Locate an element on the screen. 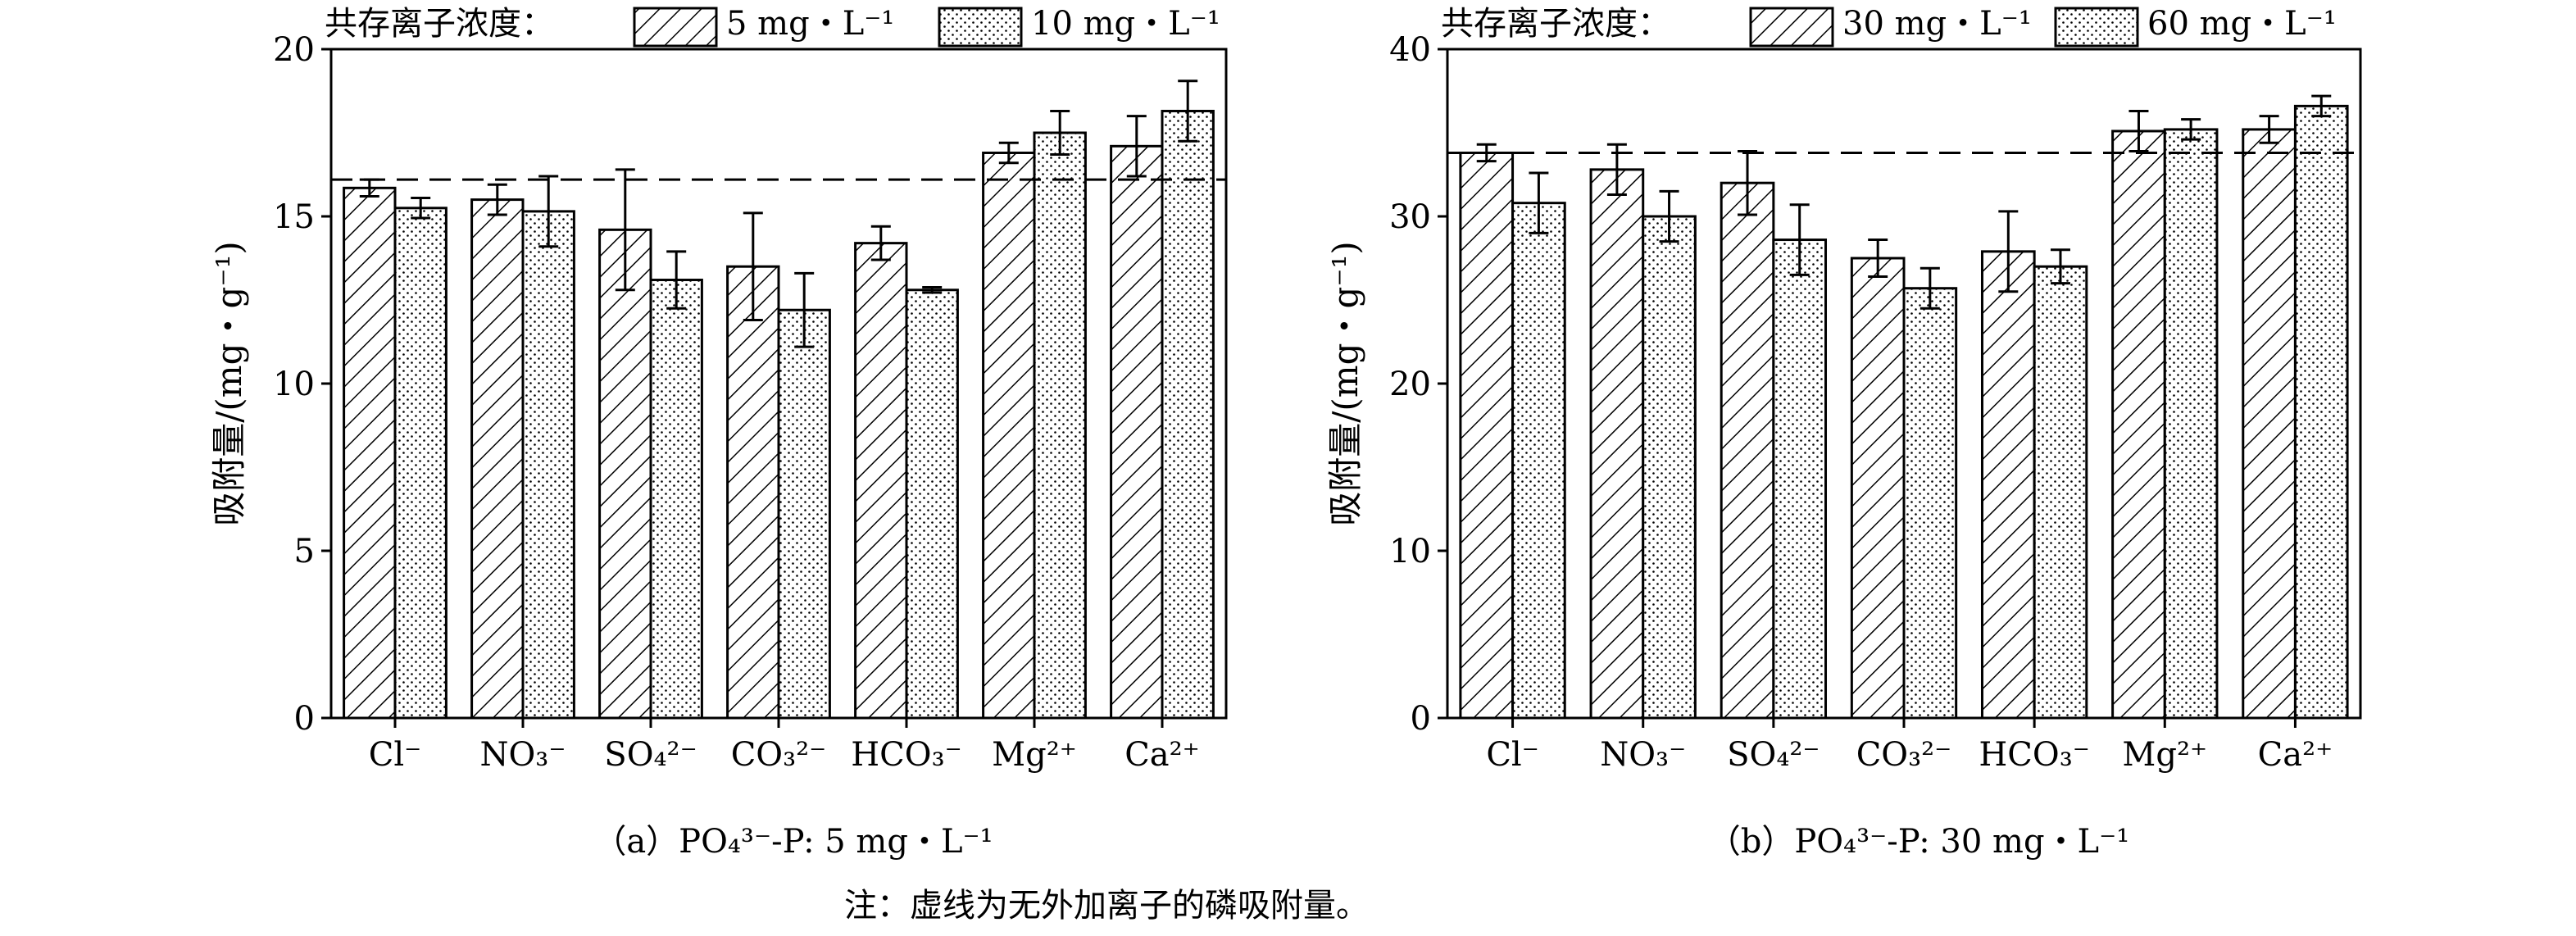  panel-caption: （a）PO₄³⁻-P: 5 mg・L⁻¹ is located at coordinates (793, 842).